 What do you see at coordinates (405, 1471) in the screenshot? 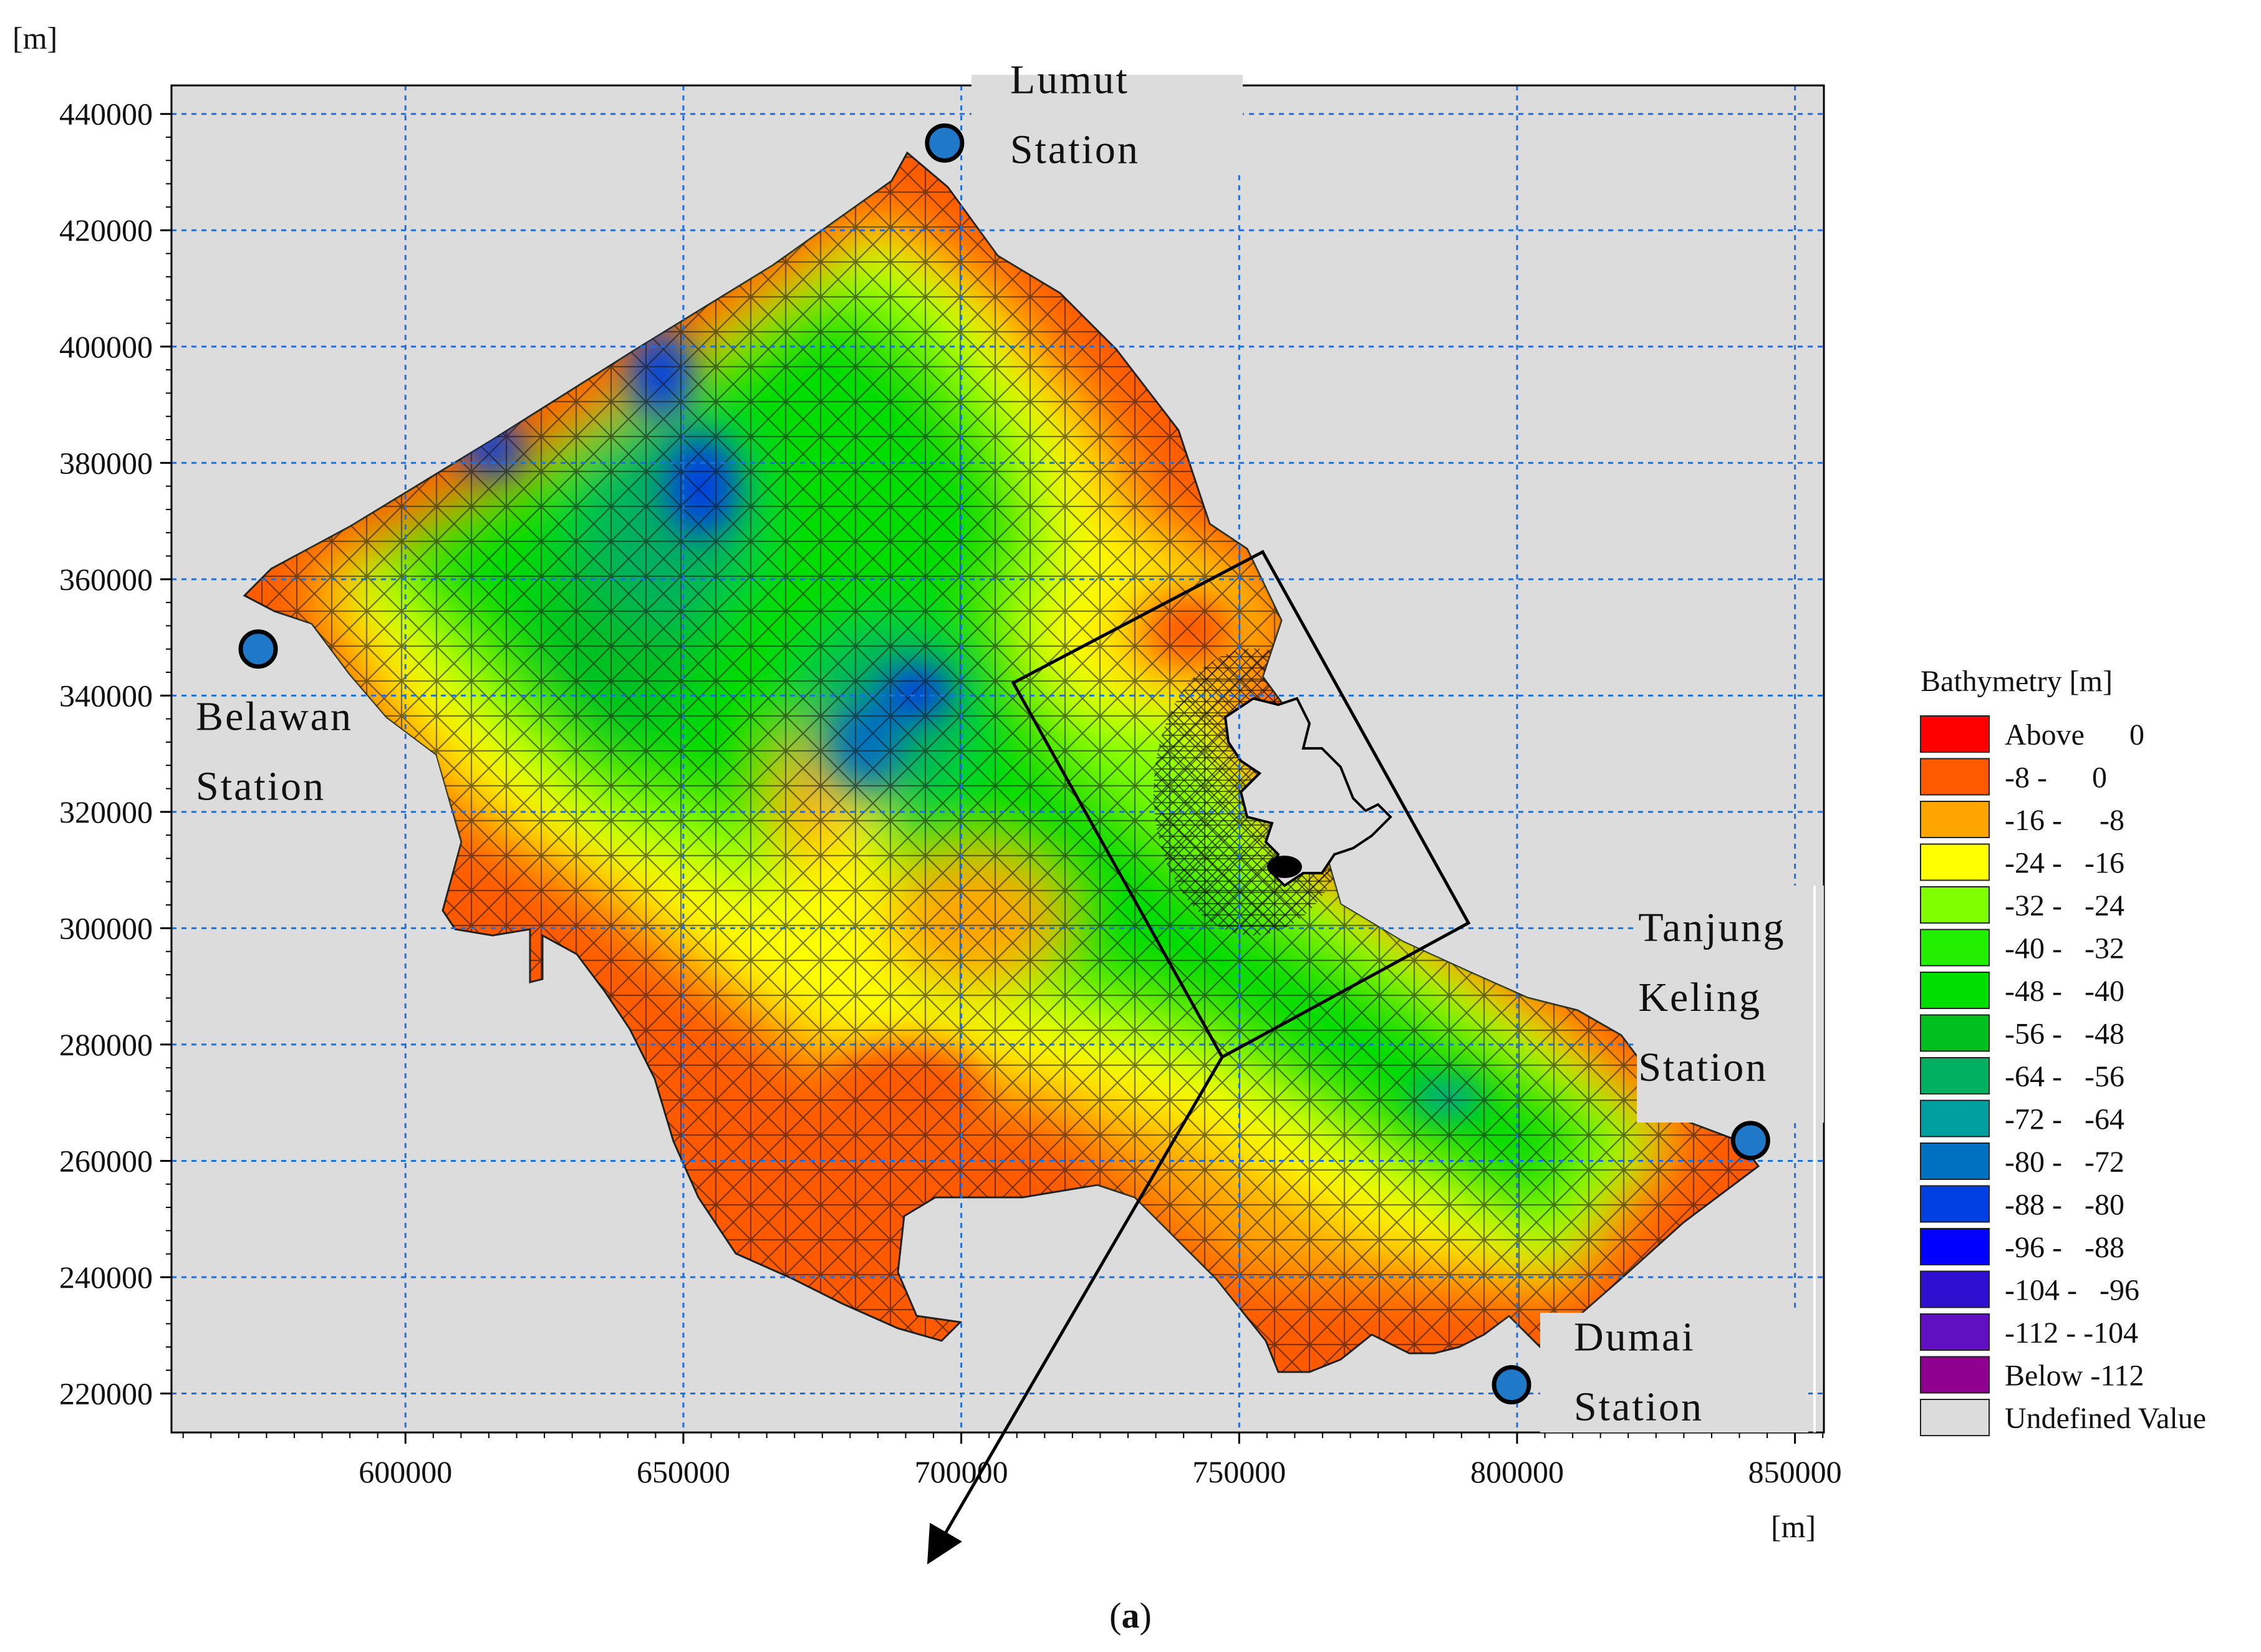
I see `x-tick-label: 600000` at bounding box center [405, 1471].